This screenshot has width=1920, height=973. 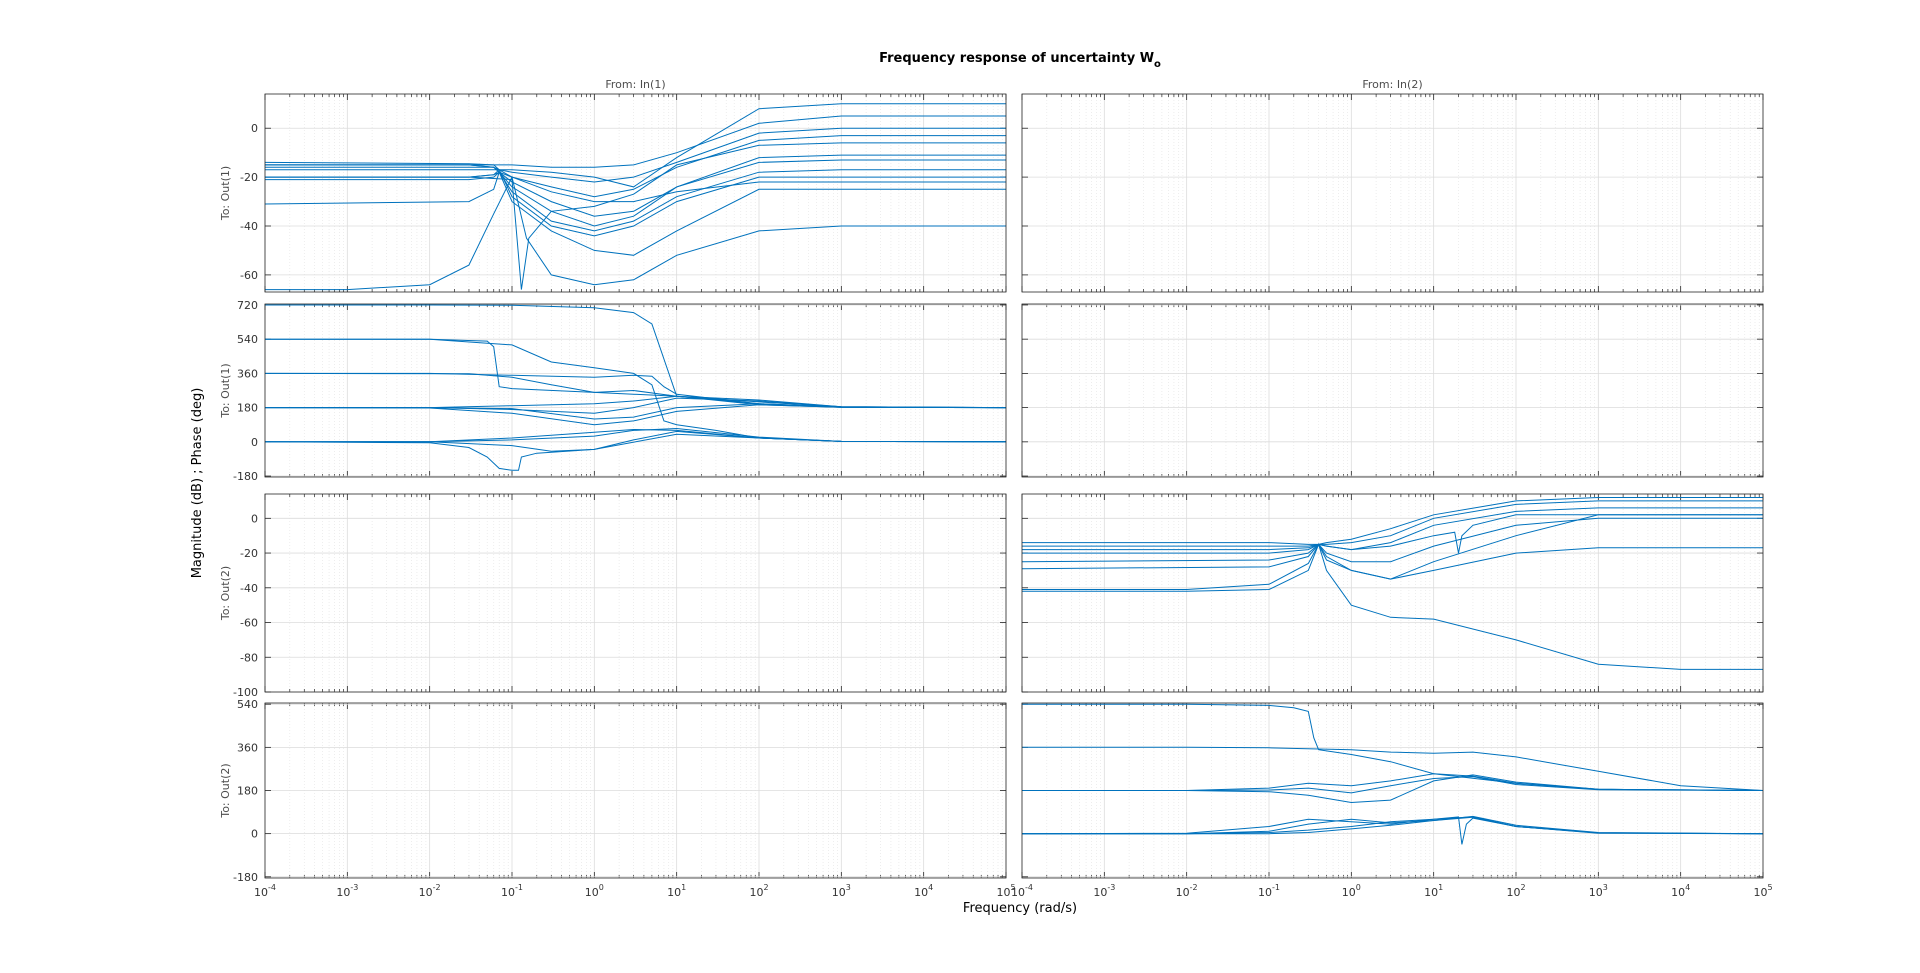 What do you see at coordinates (1020, 908) in the screenshot?
I see `x-axis-label: Frequency (rad/s)` at bounding box center [1020, 908].